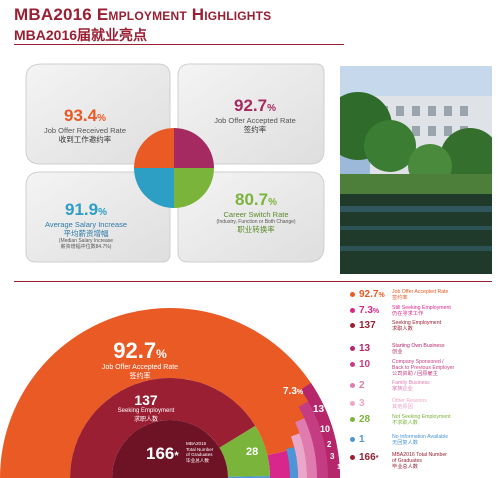  What do you see at coordinates (339, 467) in the screenshot?
I see `arc-label-no-info: 1` at bounding box center [339, 467].